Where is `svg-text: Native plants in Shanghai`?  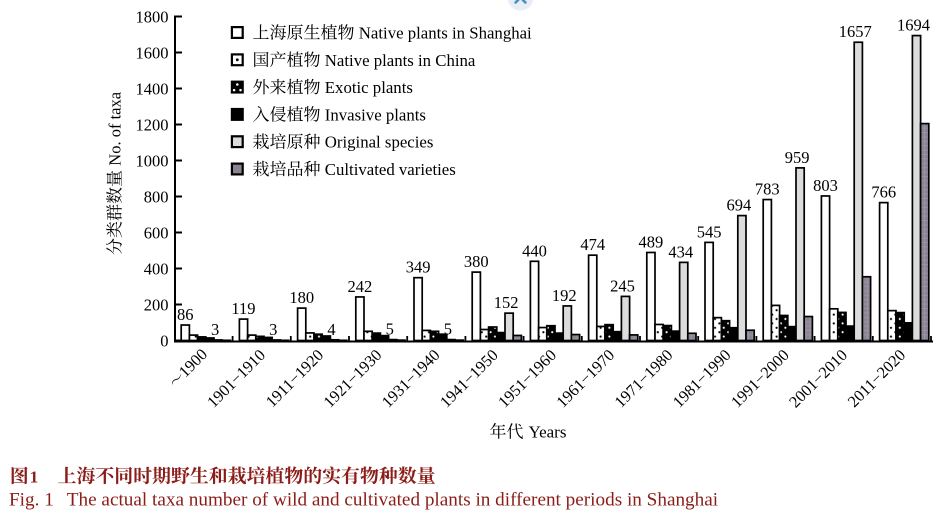 svg-text: Native plants in Shanghai is located at coordinates (445, 33).